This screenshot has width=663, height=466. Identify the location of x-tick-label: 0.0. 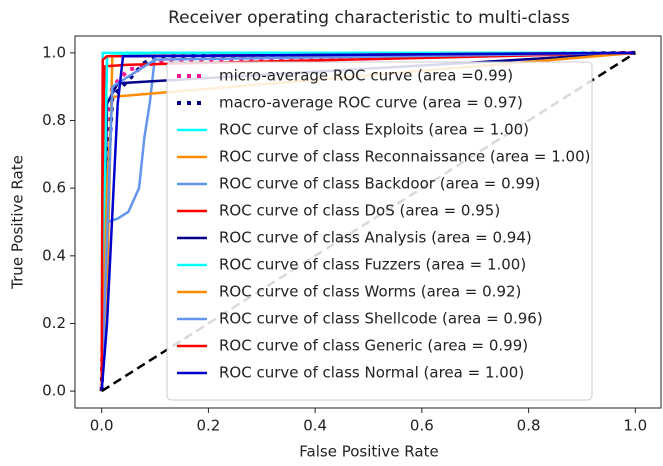
(102, 426).